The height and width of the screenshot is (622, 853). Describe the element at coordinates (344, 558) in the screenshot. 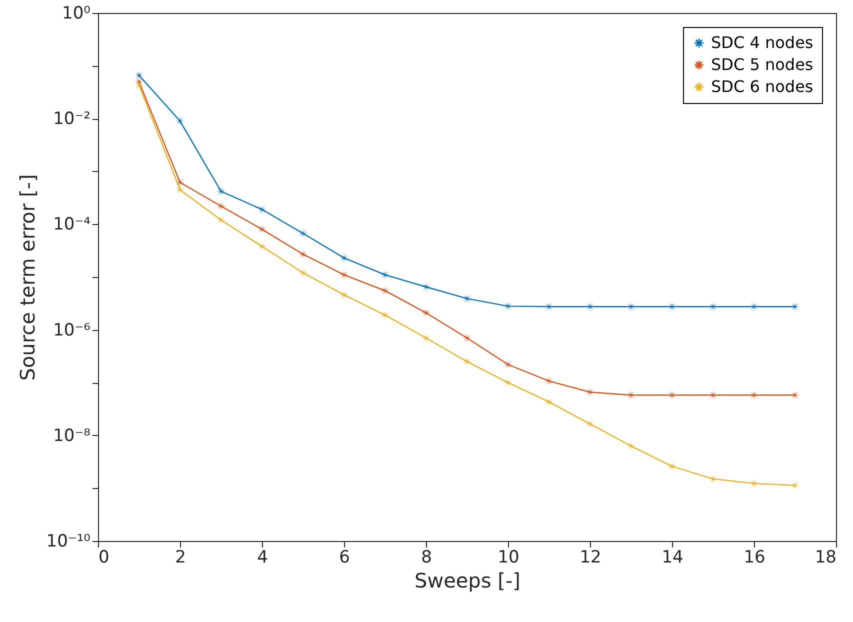

I see `x-tick-label: 6` at that location.